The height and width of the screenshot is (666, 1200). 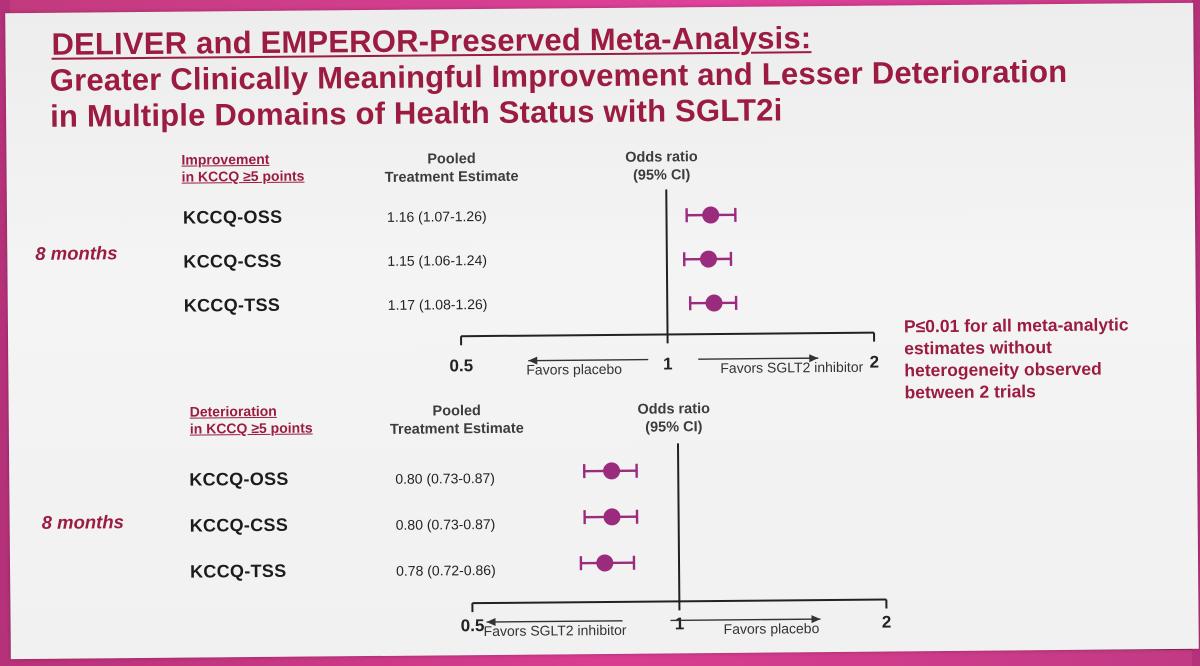 I want to click on improvement-point-kccq-tss, so click(x=714, y=303).